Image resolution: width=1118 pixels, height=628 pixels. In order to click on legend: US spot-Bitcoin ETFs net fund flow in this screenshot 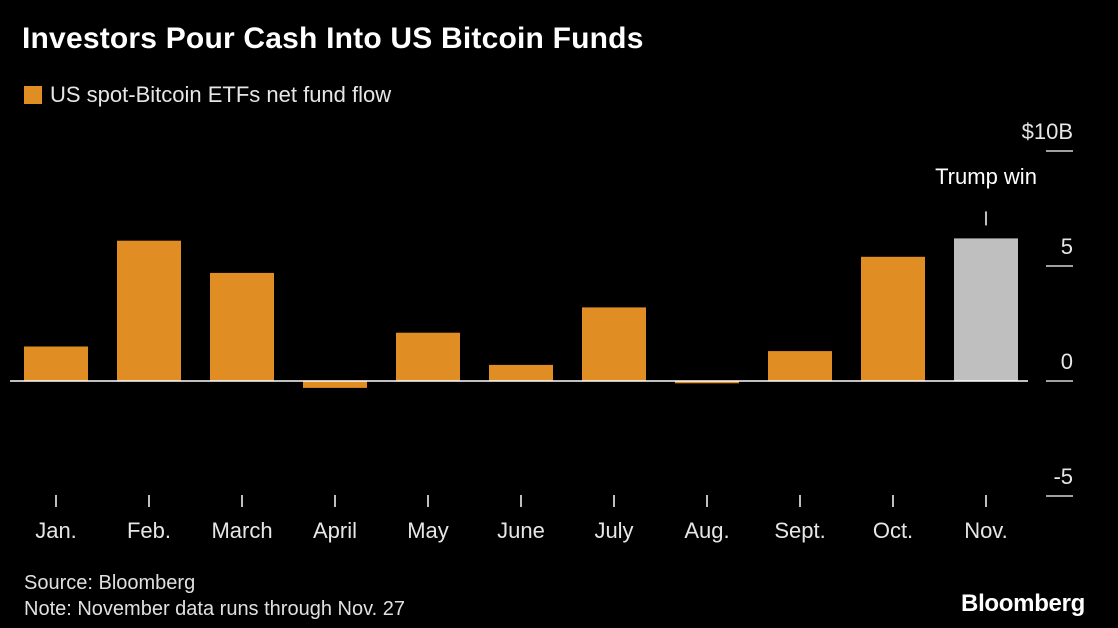, I will do `click(207, 95)`.